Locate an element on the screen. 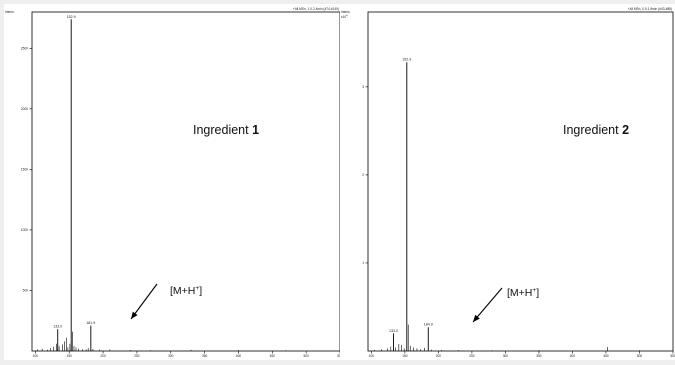  spectrum-header: +All MSn, 0.9-1.9min (#43-#88) is located at coordinates (650, 9).